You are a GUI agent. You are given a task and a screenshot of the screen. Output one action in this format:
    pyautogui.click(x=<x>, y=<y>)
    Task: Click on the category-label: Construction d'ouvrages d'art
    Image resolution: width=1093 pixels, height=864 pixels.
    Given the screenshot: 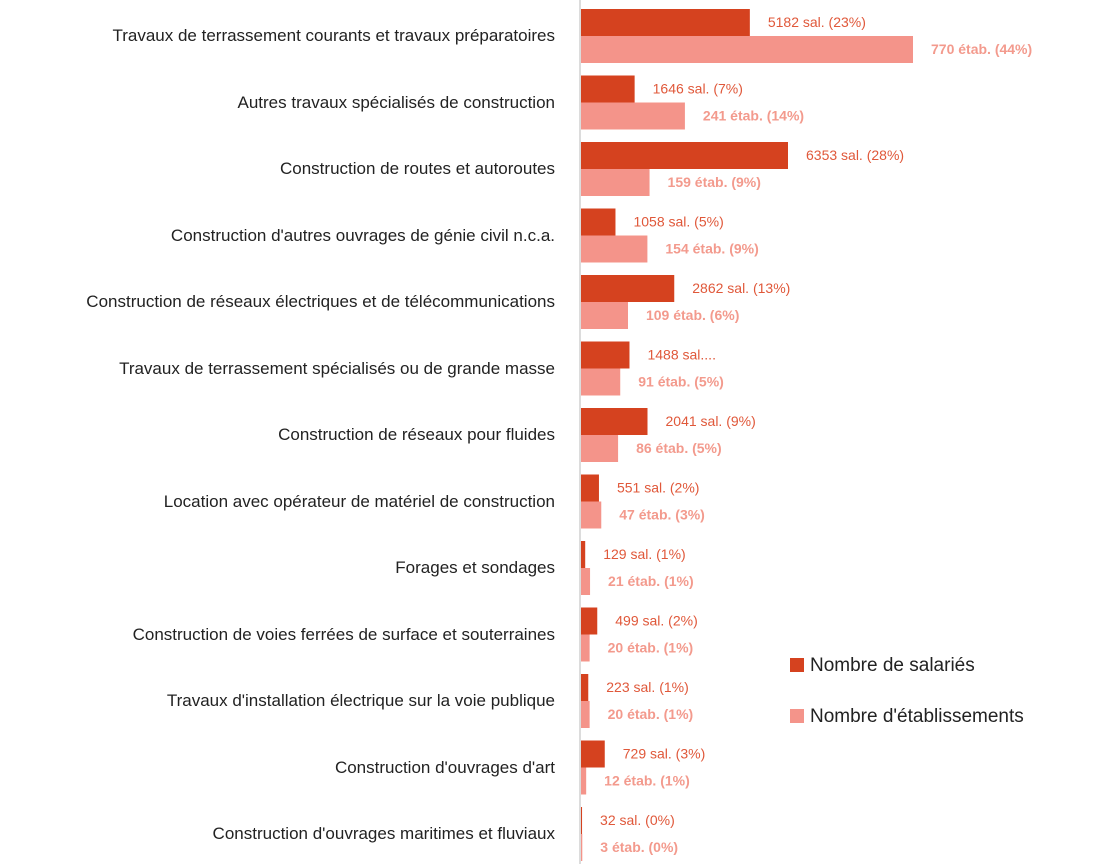 What is the action you would take?
    pyautogui.click(x=444, y=767)
    